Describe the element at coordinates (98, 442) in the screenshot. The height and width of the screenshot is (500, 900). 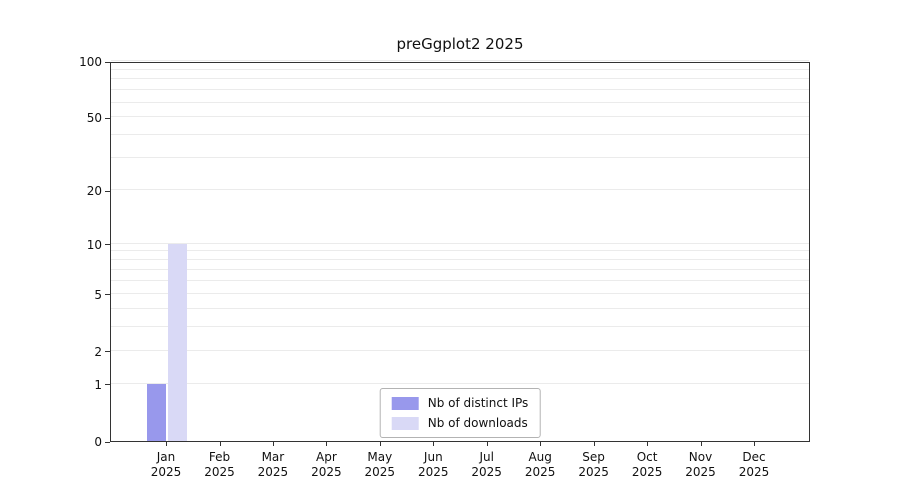
I see `y-tick-label: 0` at that location.